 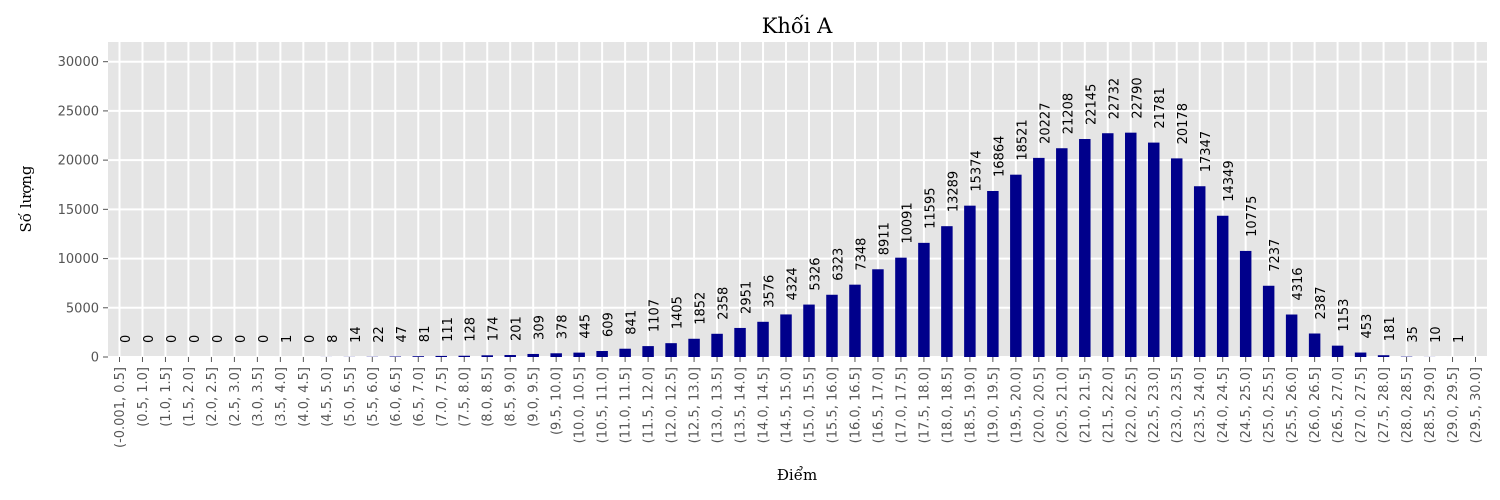 What do you see at coordinates (1321, 302) in the screenshot?
I see `data-label: 2387` at bounding box center [1321, 302].